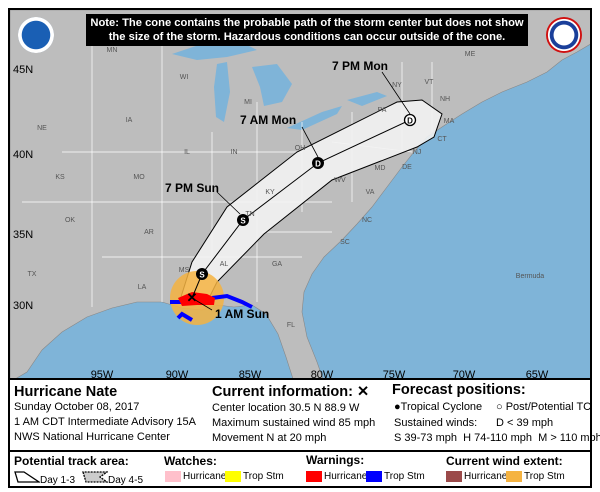  Describe the element at coordinates (23, 235) in the screenshot. I see `svg-text: 35N` at that location.